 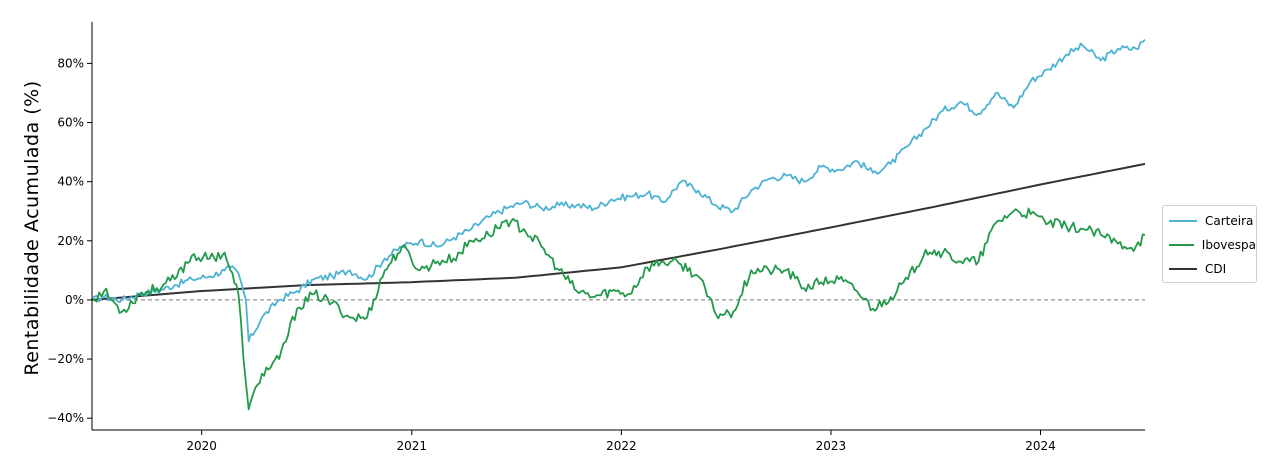 I want to click on legend-item-ibovespa: Ibovespa, so click(x=1212, y=245).